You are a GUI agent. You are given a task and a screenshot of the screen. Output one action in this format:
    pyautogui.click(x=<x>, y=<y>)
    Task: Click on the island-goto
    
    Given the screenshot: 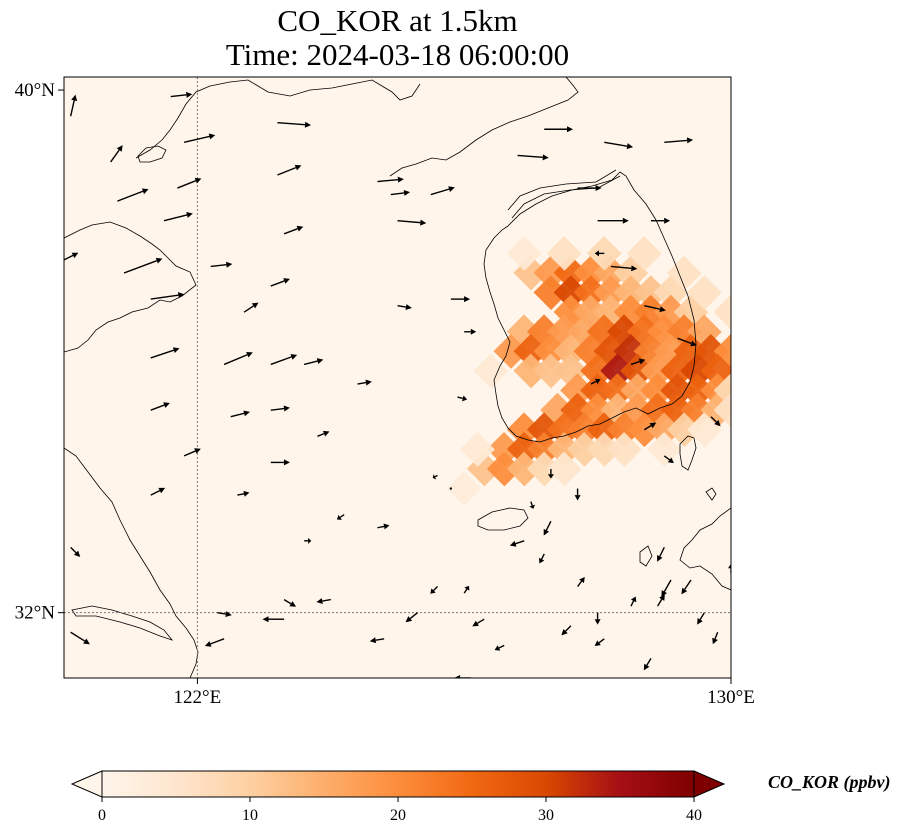 What is the action you would take?
    pyautogui.click(x=646, y=556)
    